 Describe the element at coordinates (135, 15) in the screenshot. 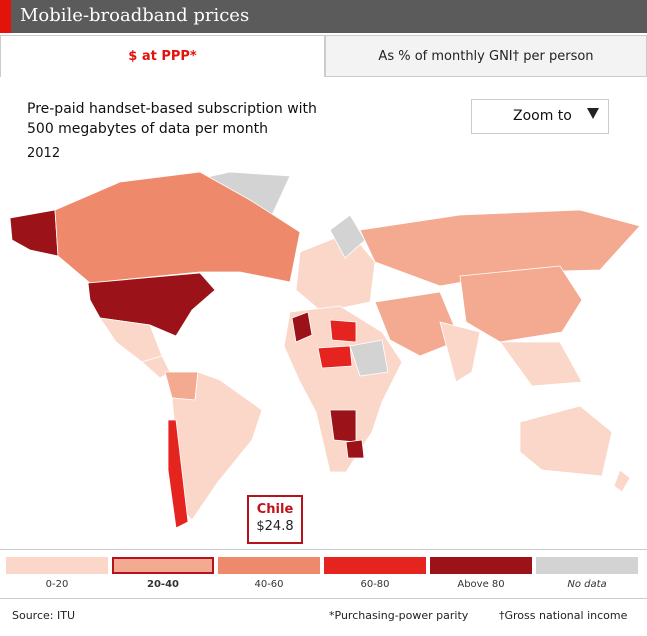

I see `header-title: Mobile-broadband prices` at that location.